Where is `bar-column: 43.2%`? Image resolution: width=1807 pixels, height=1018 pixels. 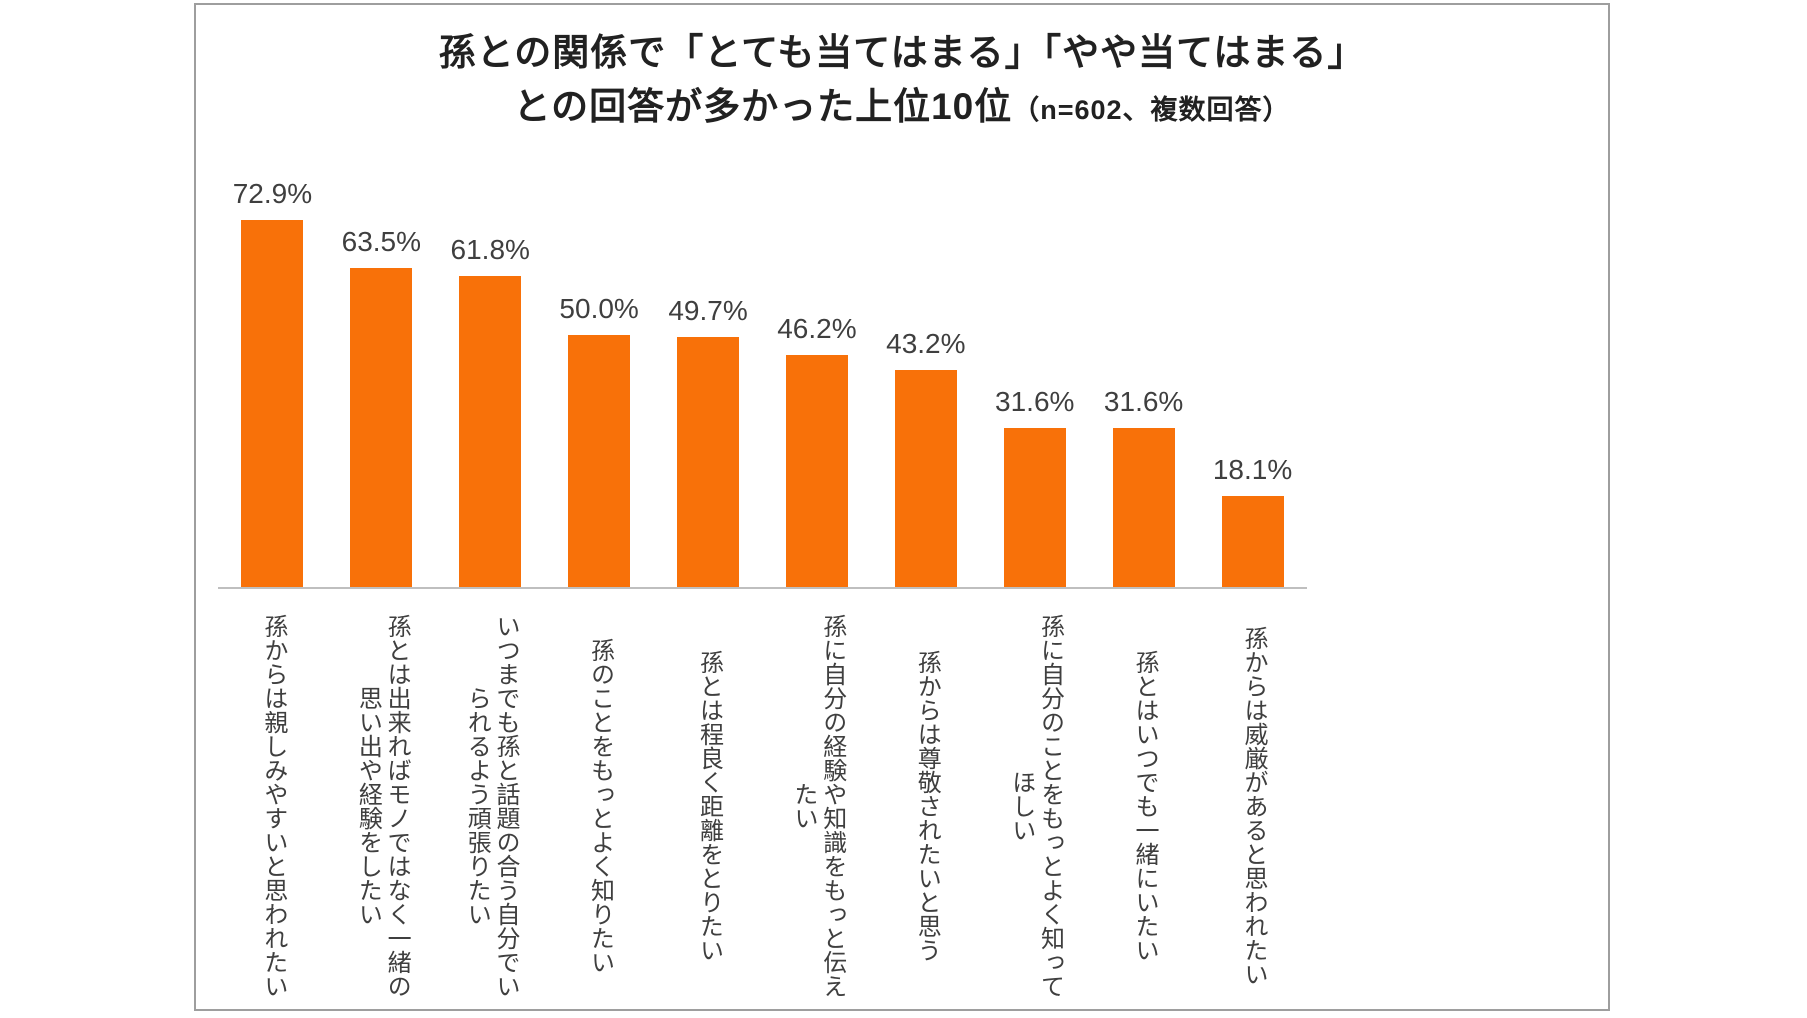
bar-column: 43.2% is located at coordinates (925, 296).